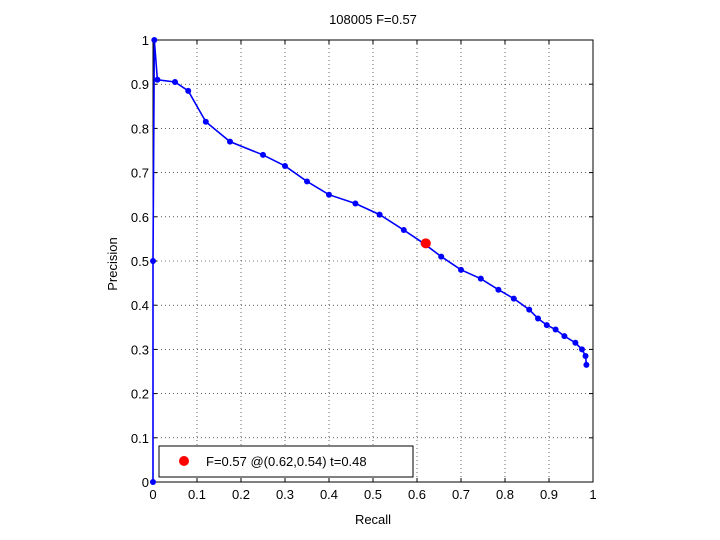 This screenshot has height=540, width=720. I want to click on x-tick-label: 0.4, so click(329, 494).